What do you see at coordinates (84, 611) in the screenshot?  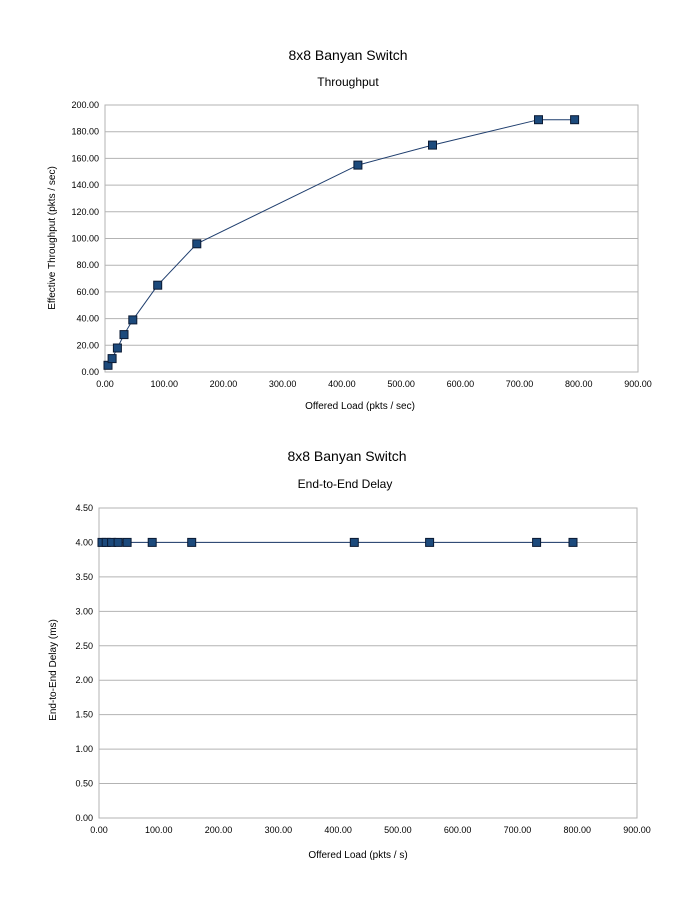 I see `y-tick-label: 3.00` at bounding box center [84, 611].